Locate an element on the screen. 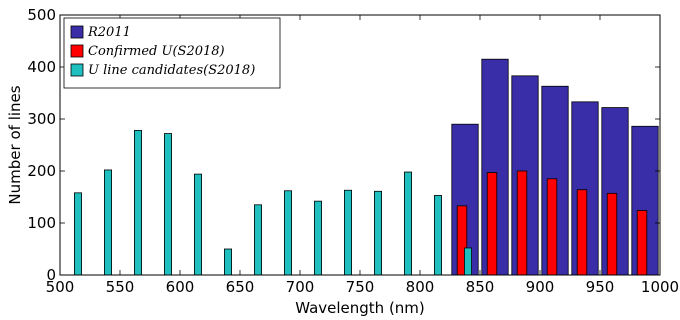  legend-entry-candidates: U line candidates(S2018) is located at coordinates (162, 70).